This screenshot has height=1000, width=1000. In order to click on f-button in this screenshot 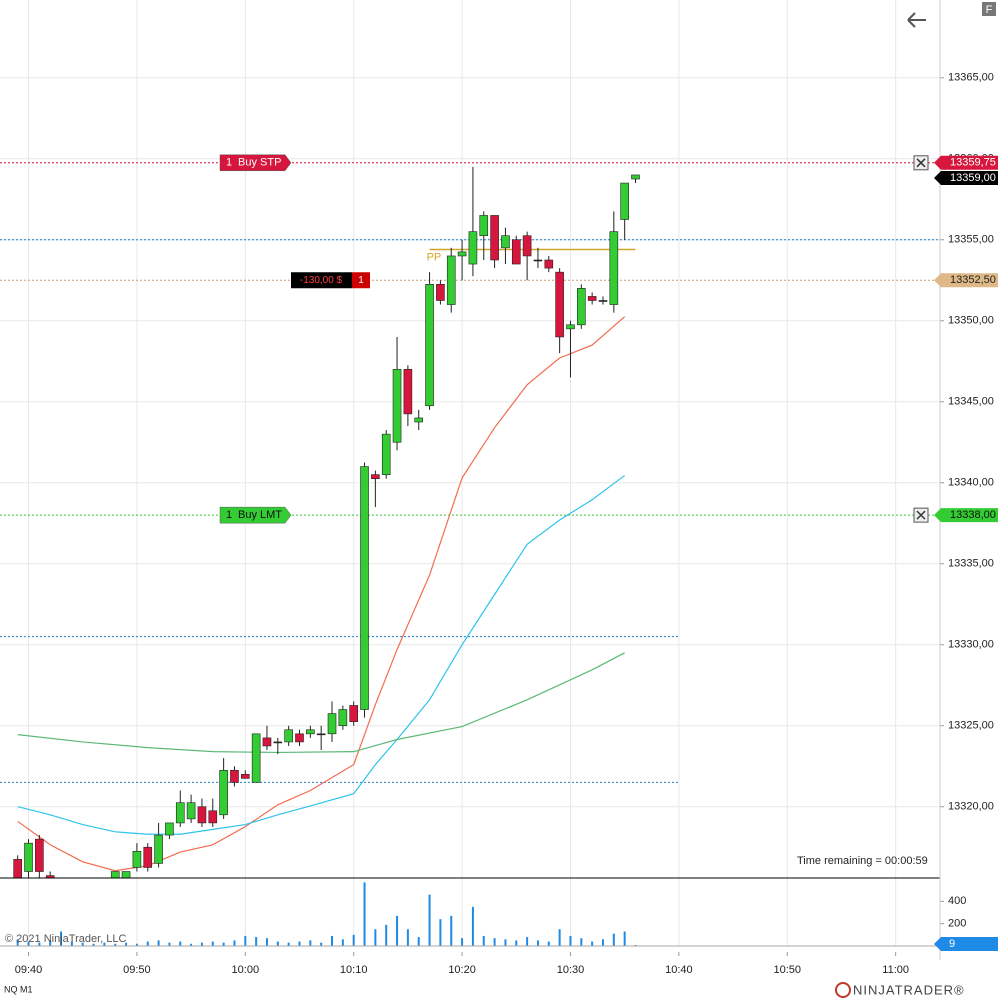, I will do `click(989, 9)`.